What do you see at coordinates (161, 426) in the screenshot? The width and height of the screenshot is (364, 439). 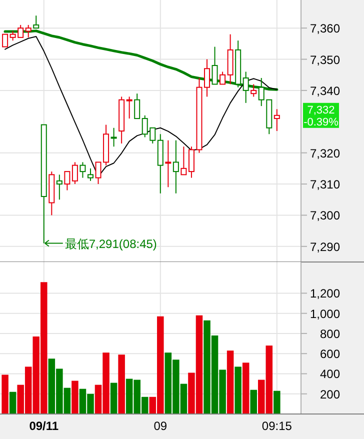 I see `x-tick-label: 09` at bounding box center [161, 426].